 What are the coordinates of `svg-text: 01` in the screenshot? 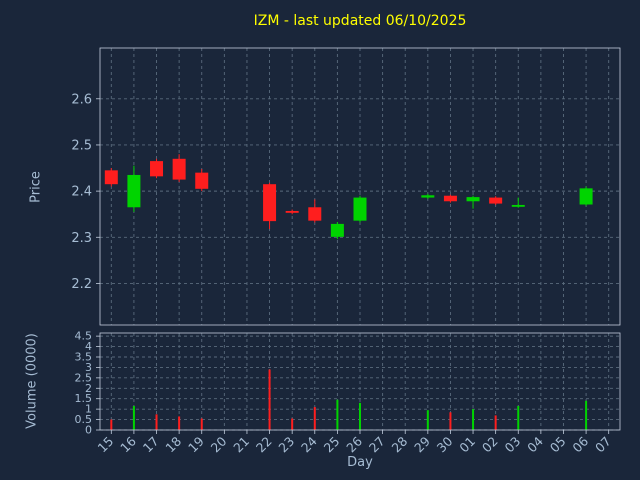 It's located at (467, 445).